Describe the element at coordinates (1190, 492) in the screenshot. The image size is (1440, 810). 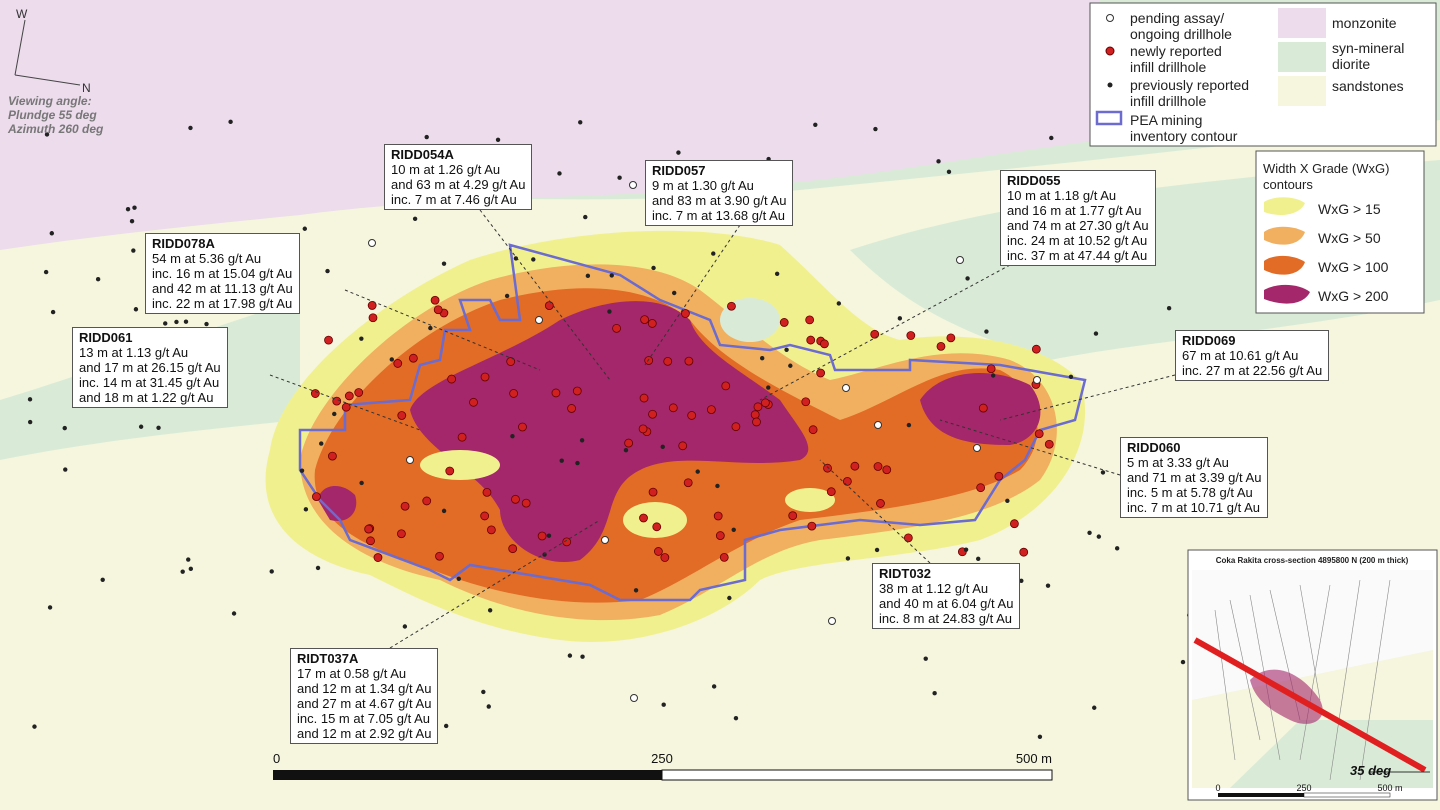
I see `callout-line: inc. 5 m at 5.78 g/t Au` at that location.